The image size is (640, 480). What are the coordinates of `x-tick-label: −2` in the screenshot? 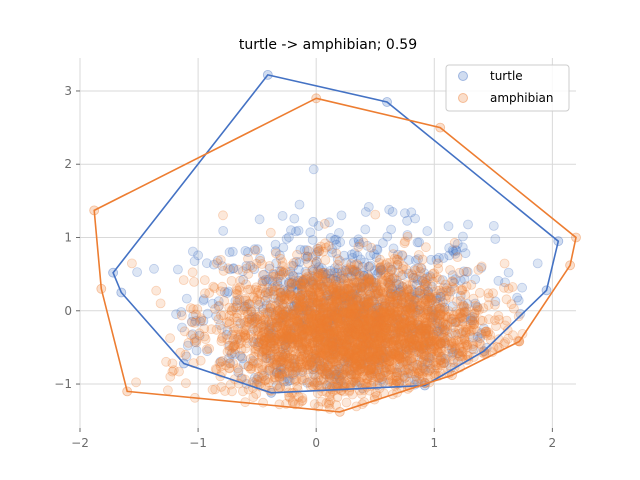 It's located at (80, 443).